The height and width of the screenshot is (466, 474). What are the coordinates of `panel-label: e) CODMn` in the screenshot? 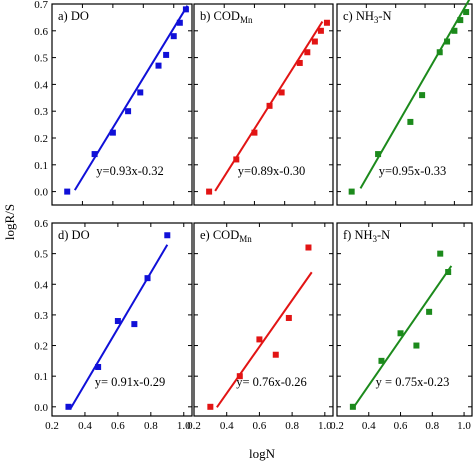 It's located at (226, 236).